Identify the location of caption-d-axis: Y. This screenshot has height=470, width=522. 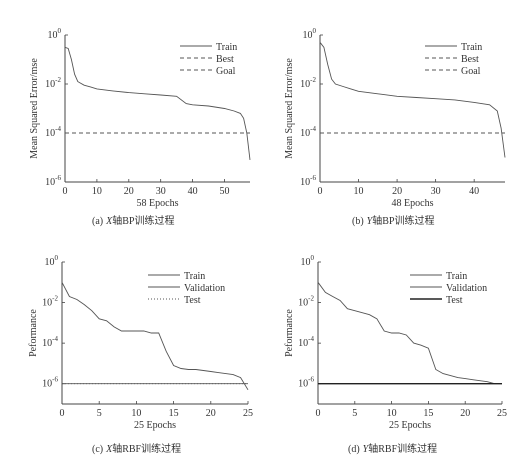
(365, 449).